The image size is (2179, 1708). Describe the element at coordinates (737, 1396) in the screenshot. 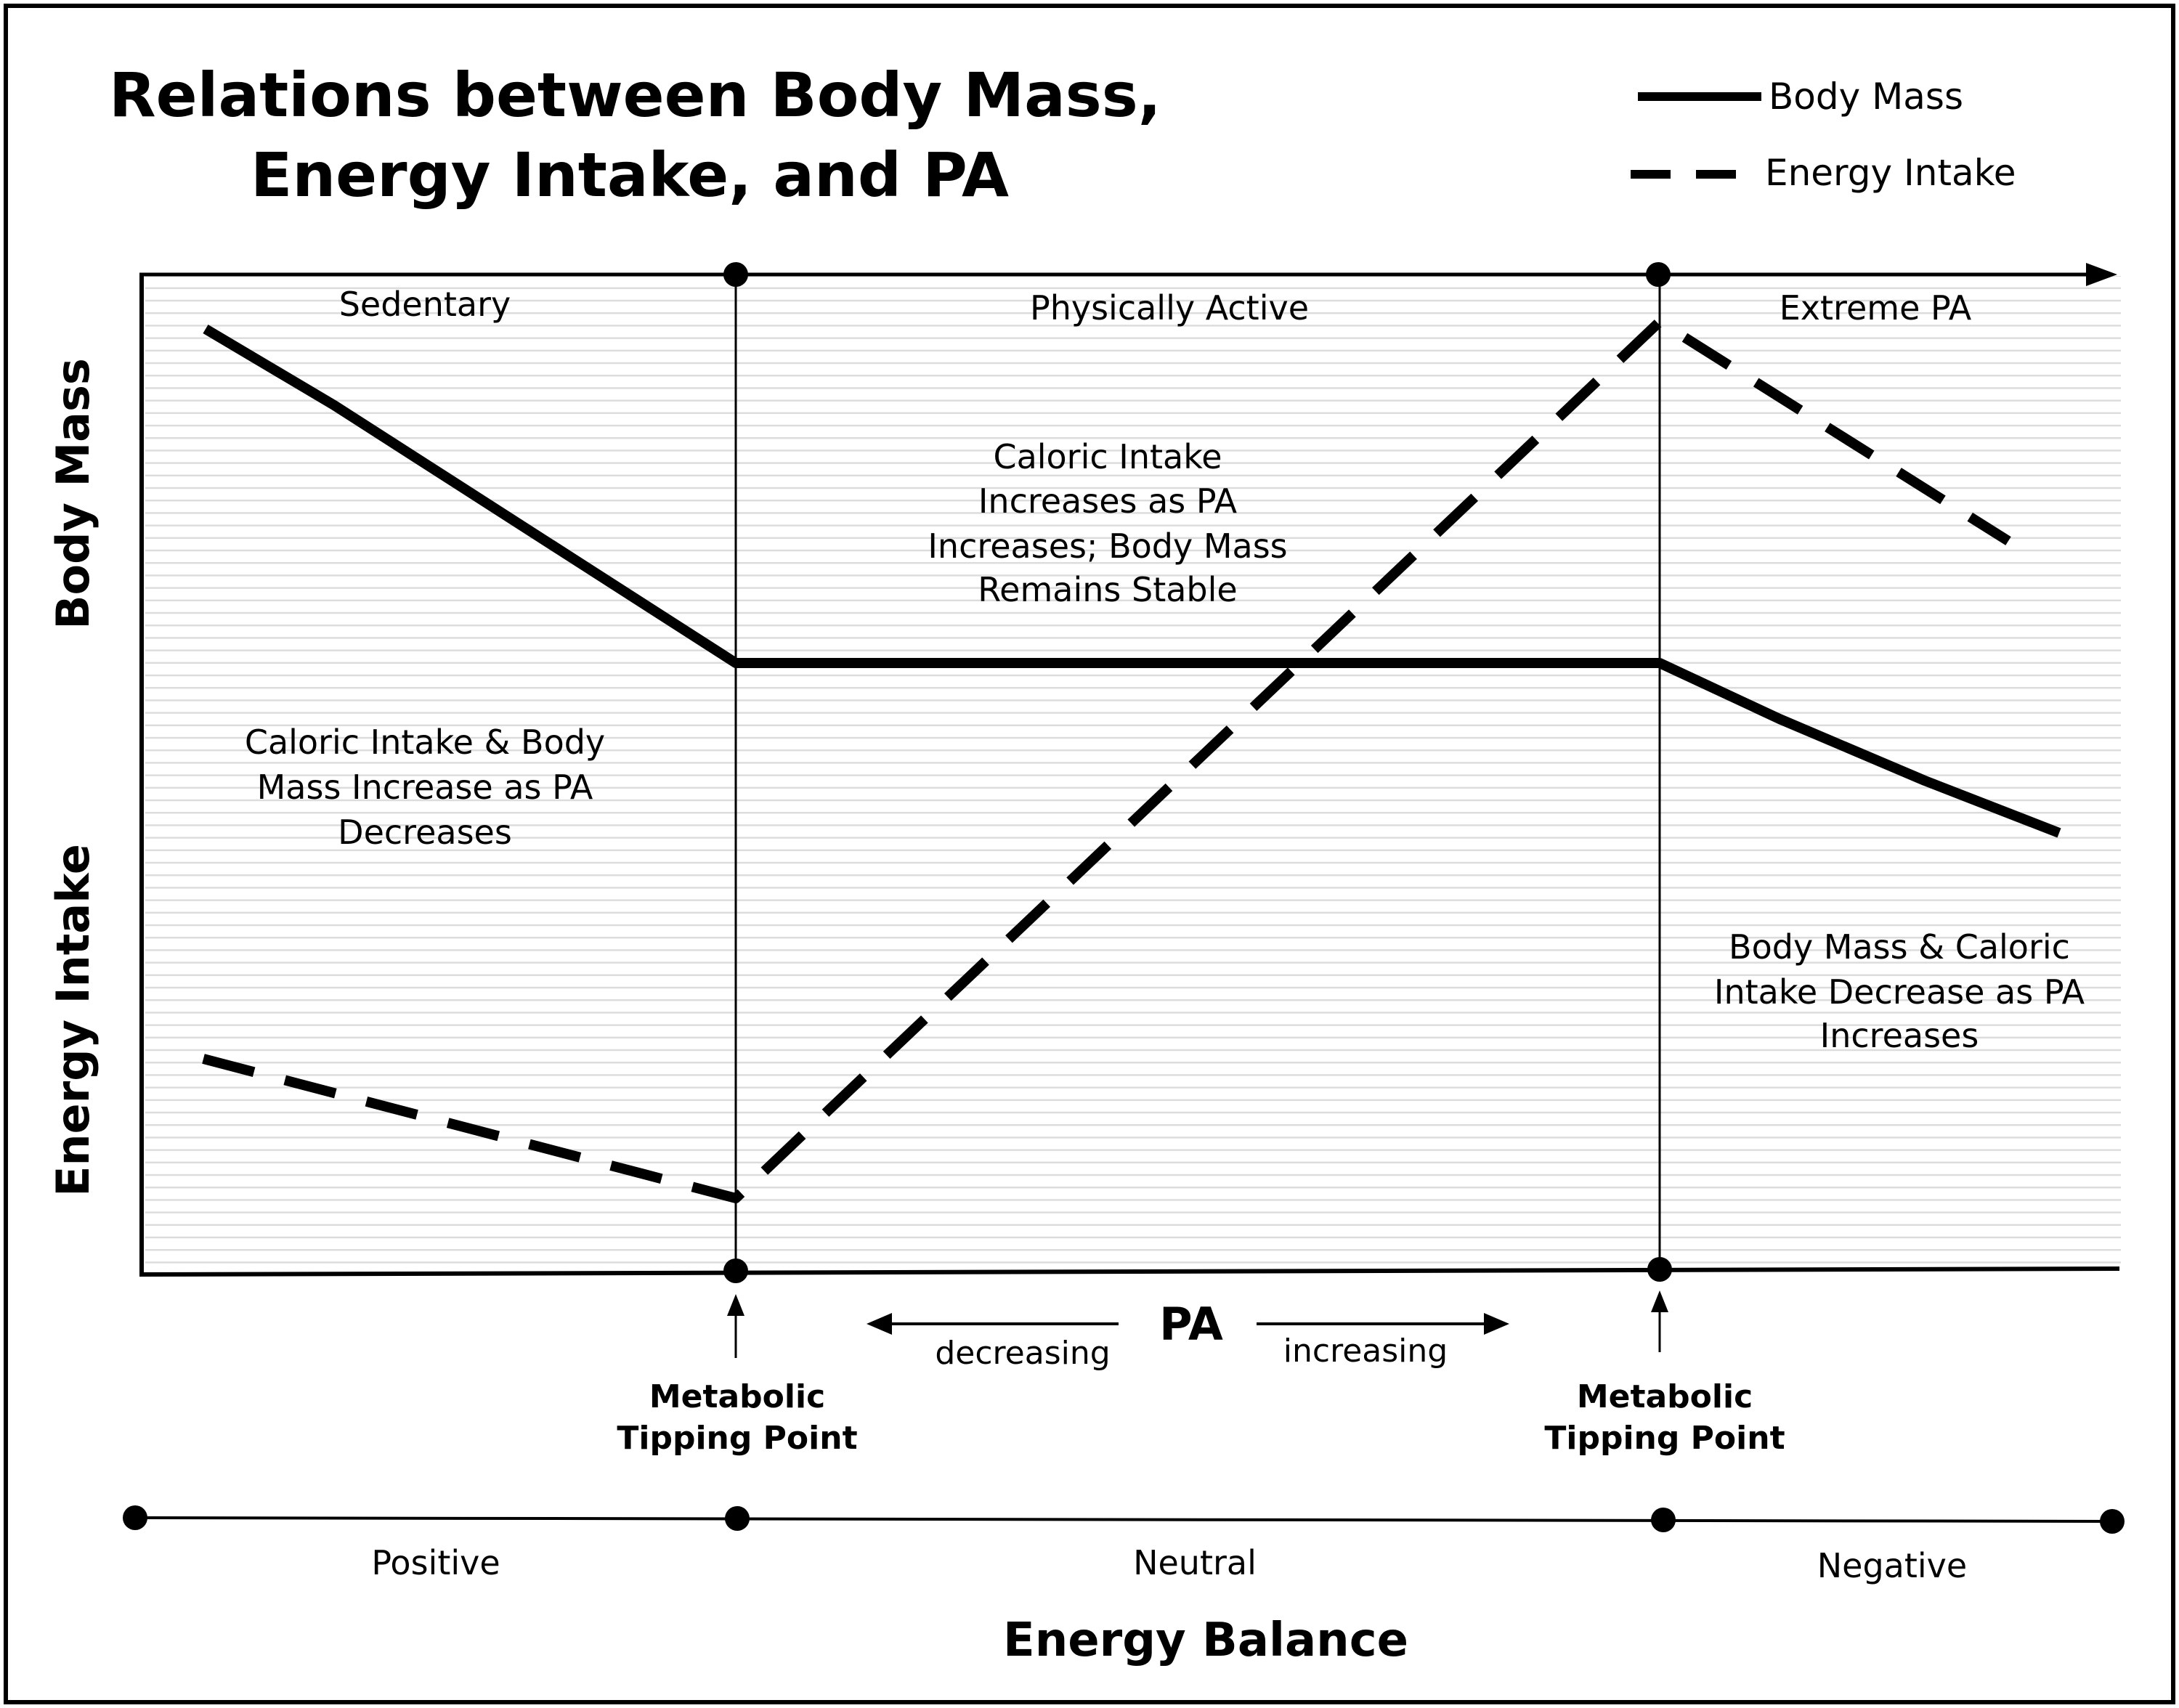

I see `tipping-point-left-line-1: Metabolic` at that location.